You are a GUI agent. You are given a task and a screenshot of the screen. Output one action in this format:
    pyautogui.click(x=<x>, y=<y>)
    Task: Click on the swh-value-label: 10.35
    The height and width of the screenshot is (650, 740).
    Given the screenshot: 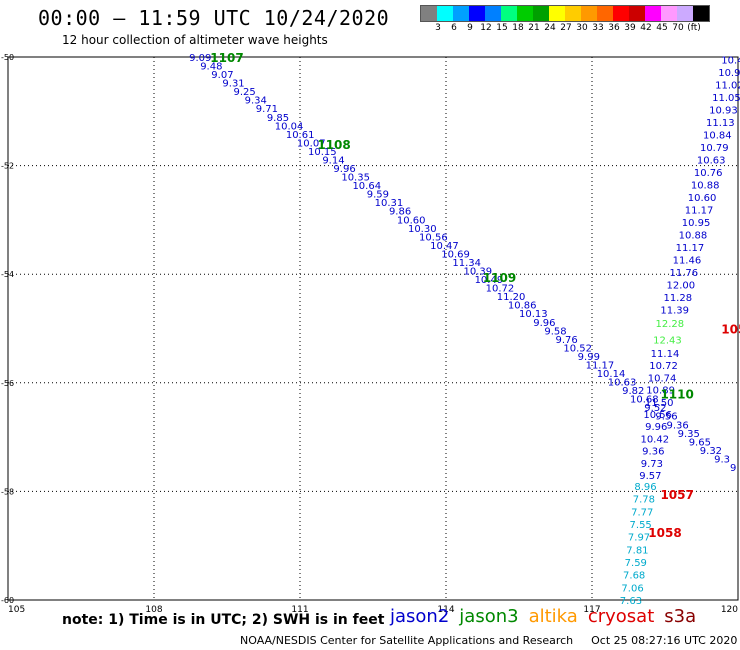 What is the action you would take?
    pyautogui.click(x=355, y=178)
    